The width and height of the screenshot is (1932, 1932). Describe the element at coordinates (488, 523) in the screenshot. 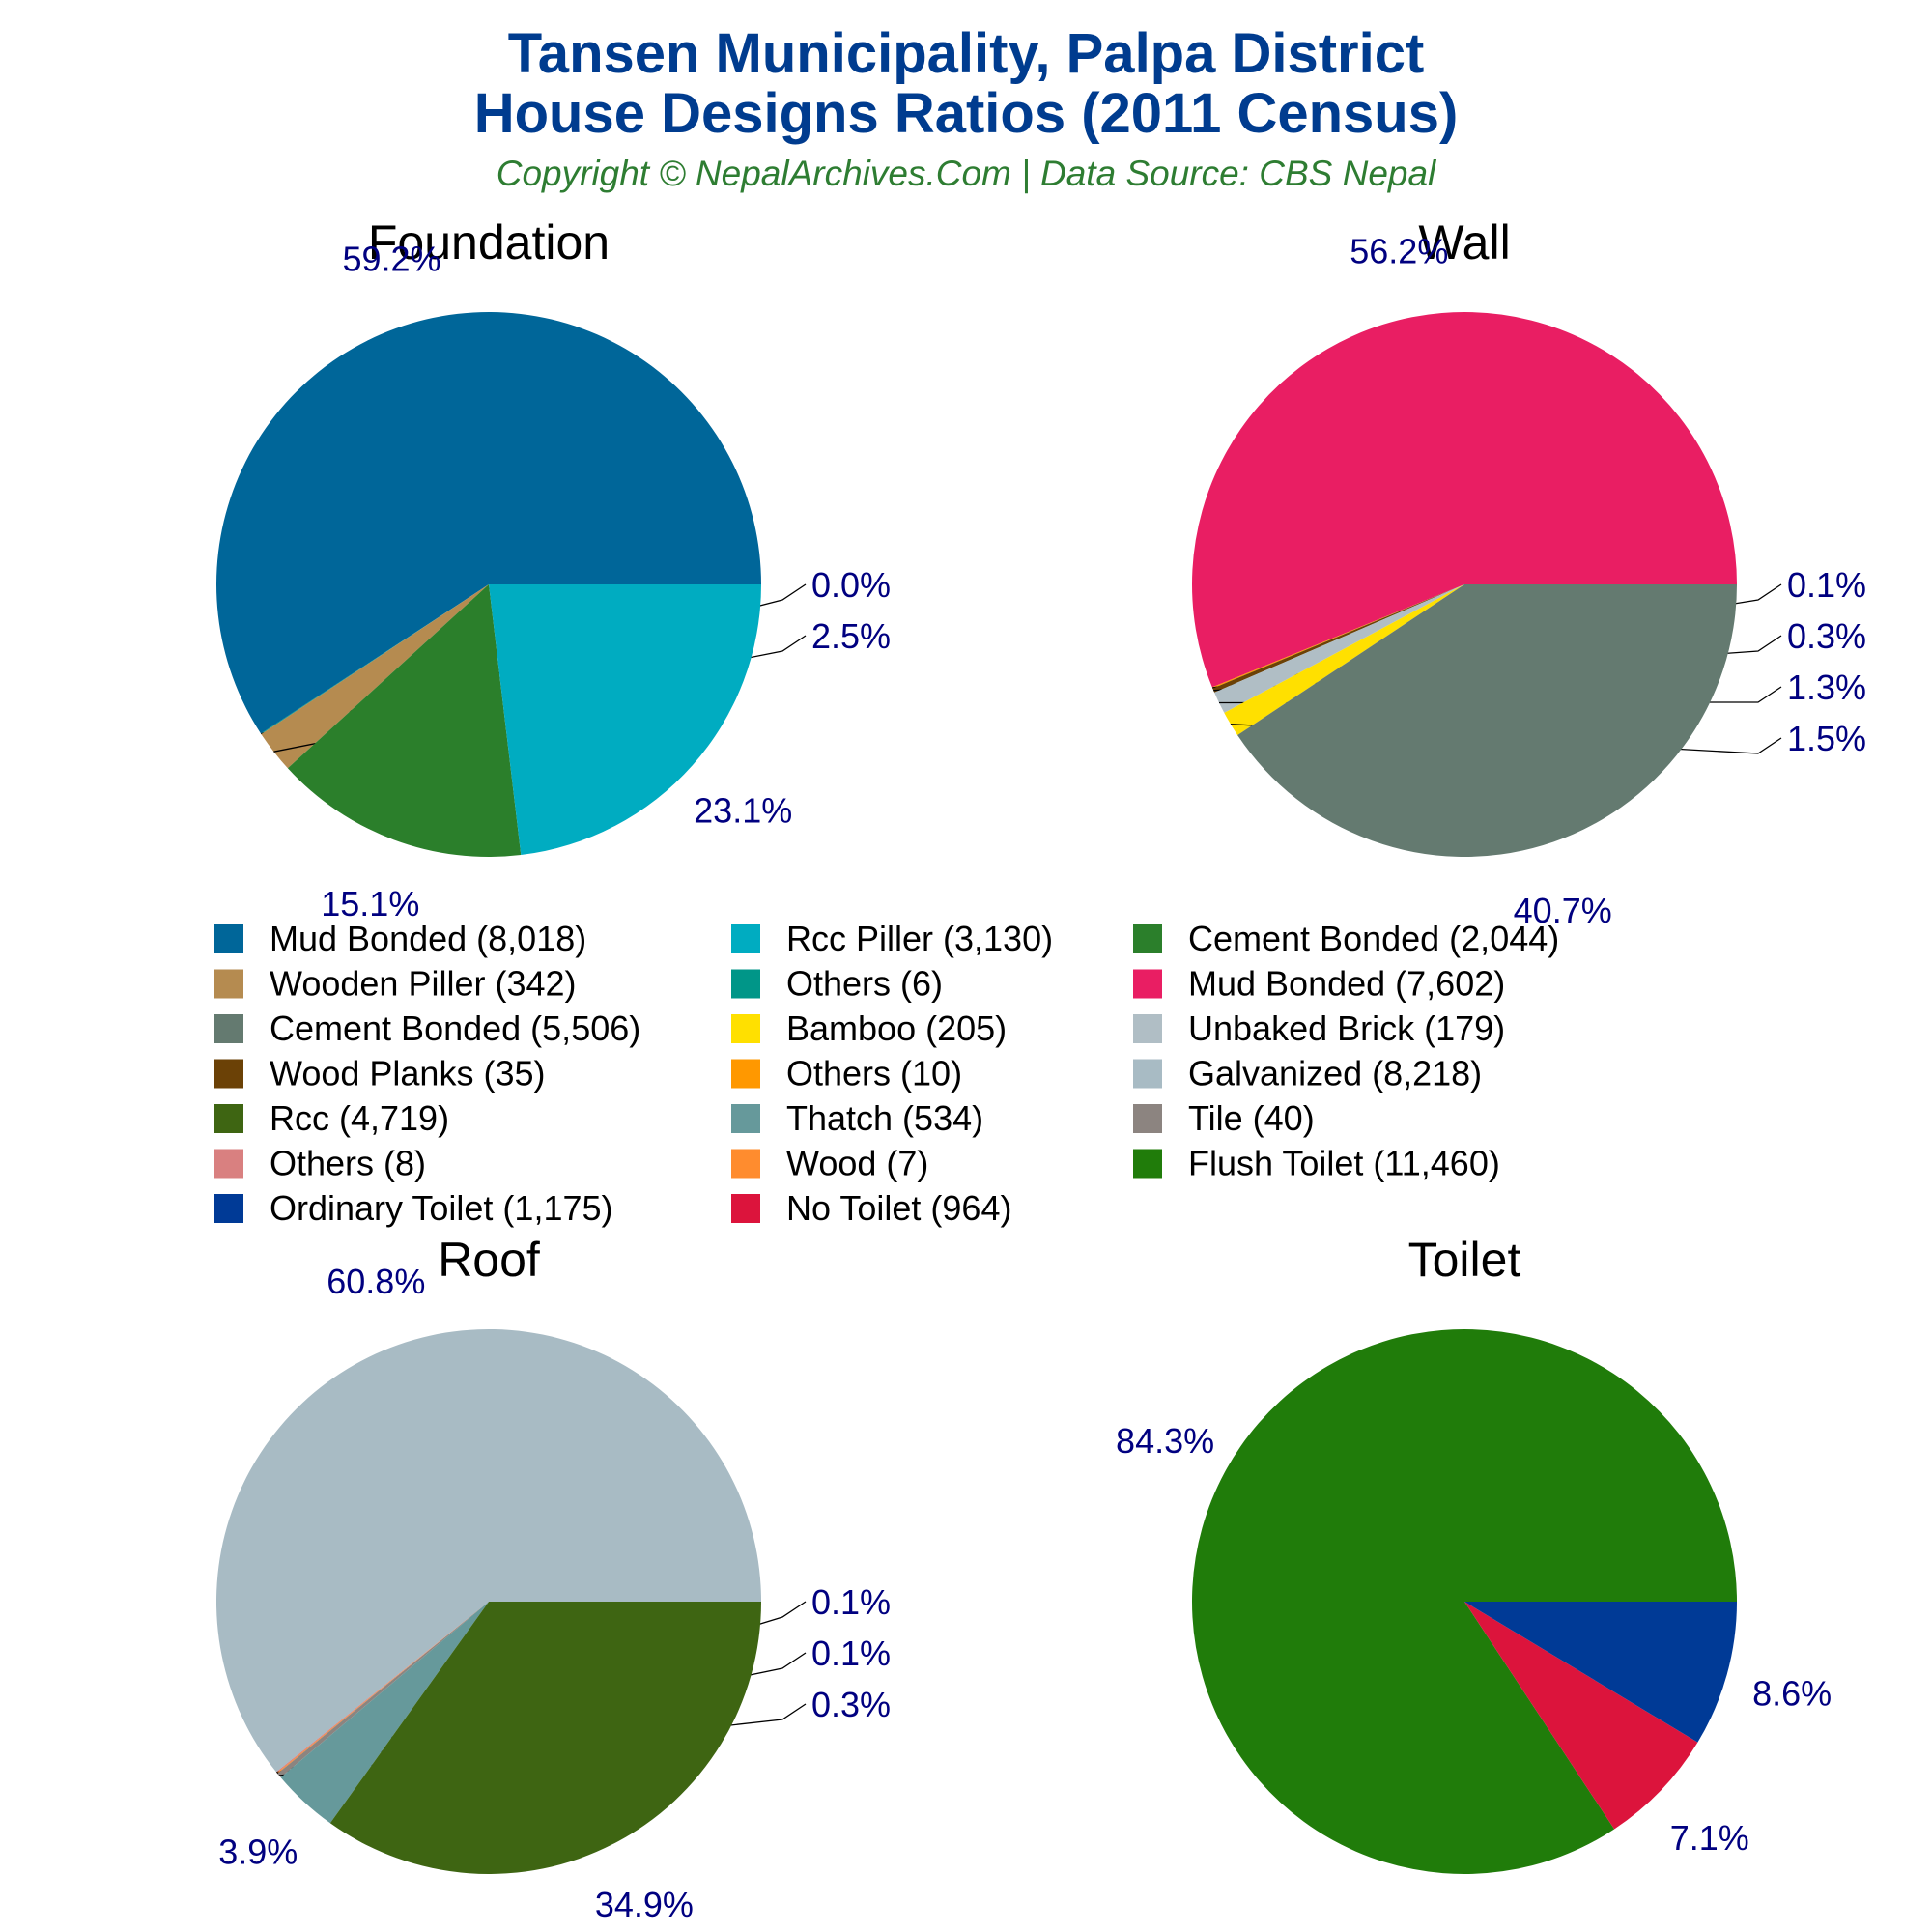

I see `slice-foundation-mud-bonded` at that location.